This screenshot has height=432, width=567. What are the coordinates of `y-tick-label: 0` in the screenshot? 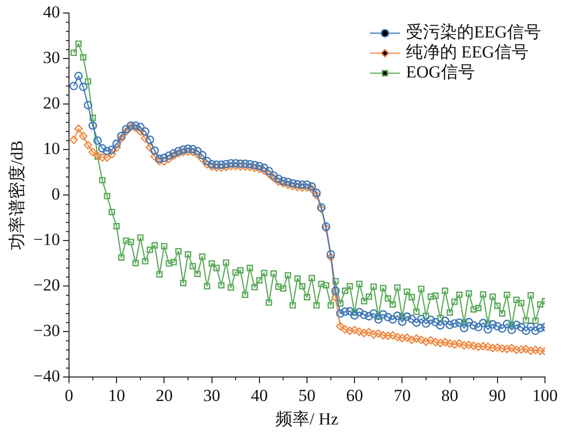 It's located at (55, 194).